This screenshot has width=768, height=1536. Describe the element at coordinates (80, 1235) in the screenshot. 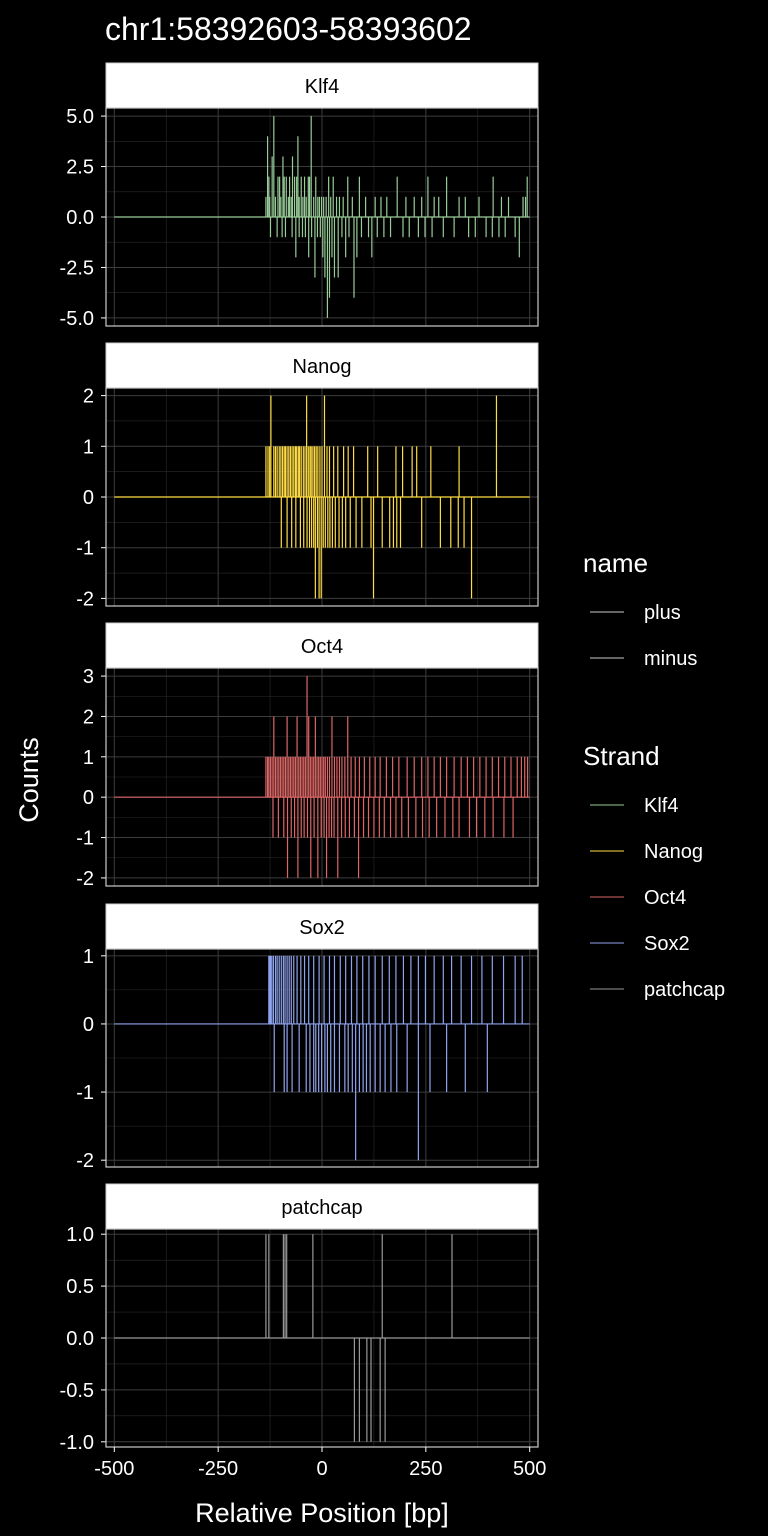

I see `y-tick-label: 1.0` at that location.